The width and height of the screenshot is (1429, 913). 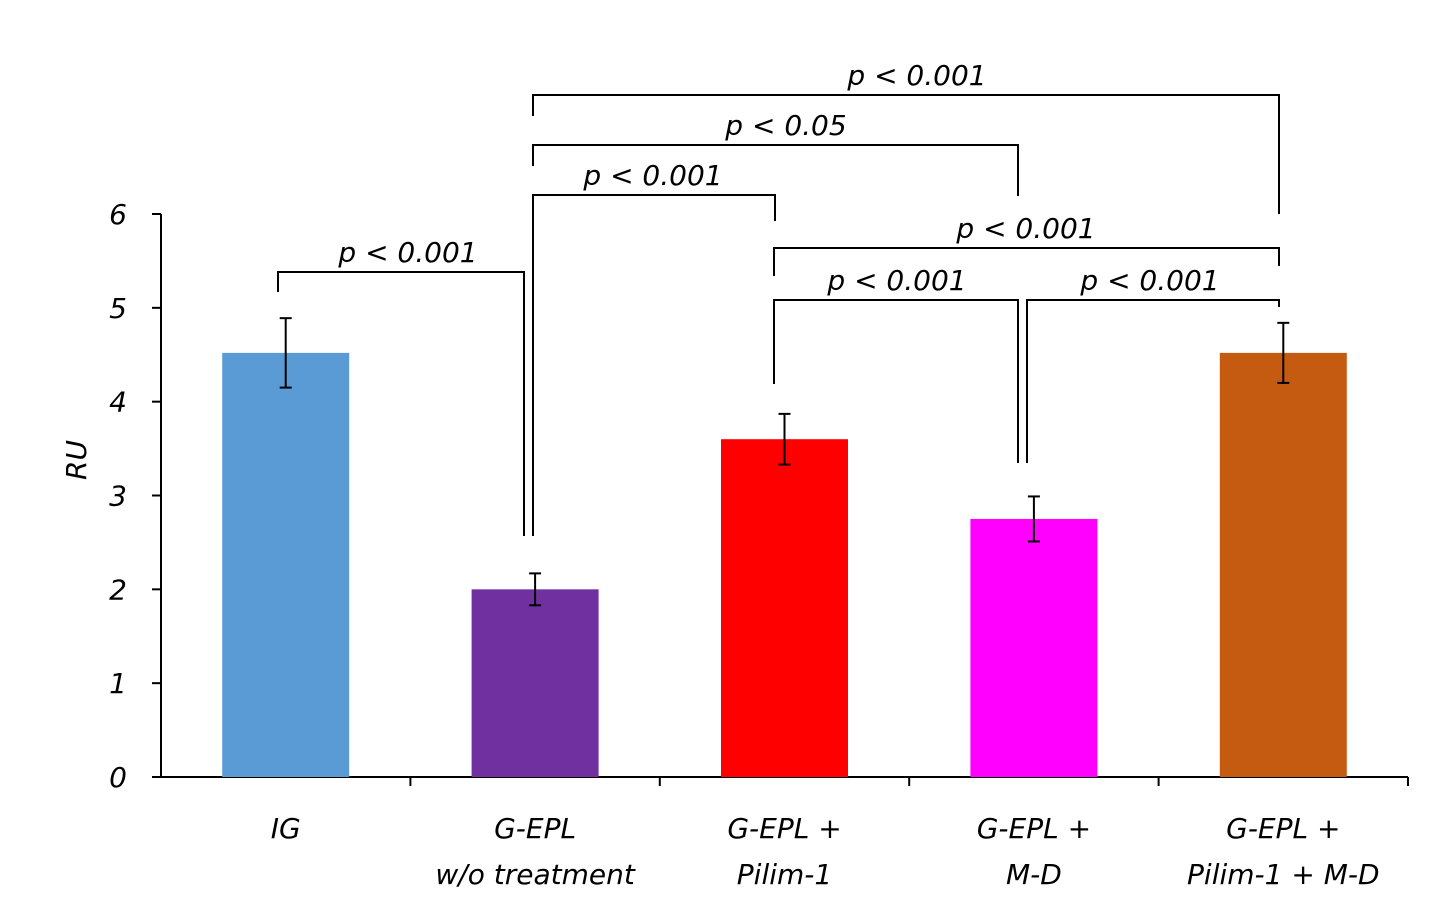 I want to click on y-tick-label: 4, so click(x=118, y=402).